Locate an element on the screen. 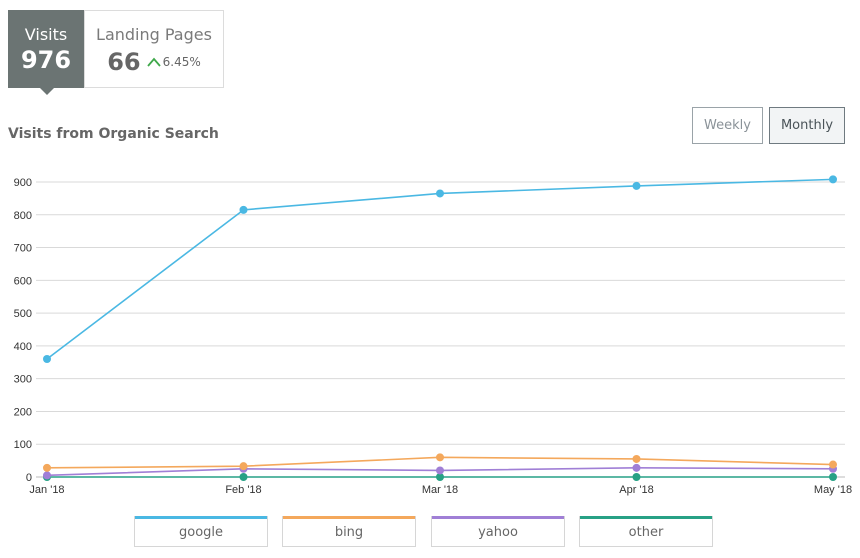 The image size is (860, 558). legend-label: bing is located at coordinates (349, 532).